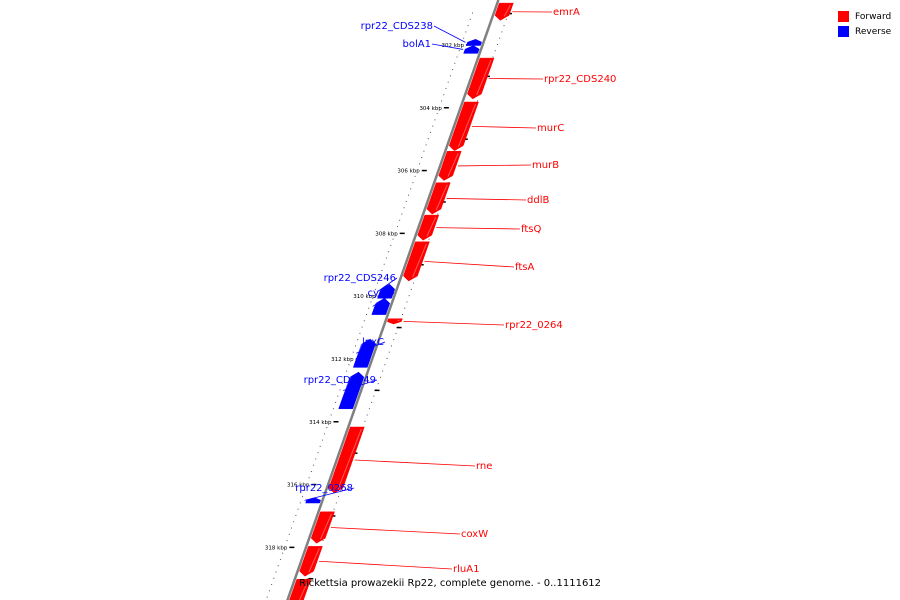 The image size is (900, 600). I want to click on gene-label-emra: emrA, so click(566, 12).